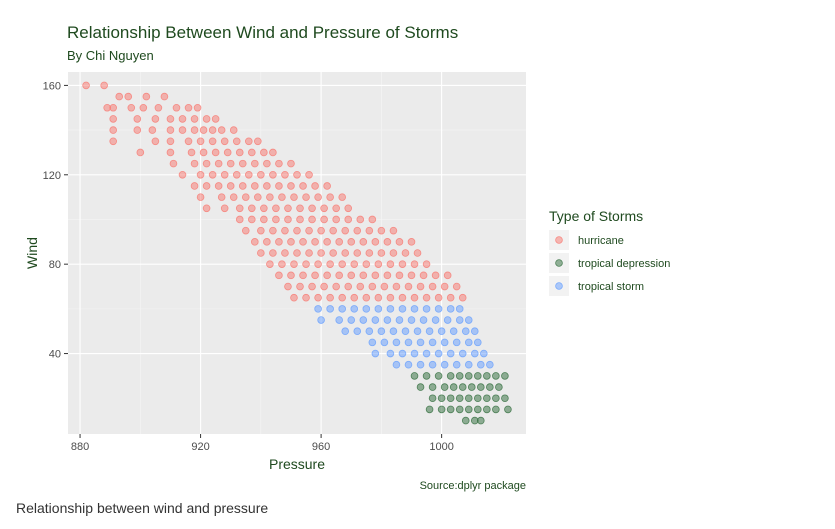 This screenshot has width=835, height=529. I want to click on figure-footer-text: Relationship between wind and pressure, so click(142, 508).